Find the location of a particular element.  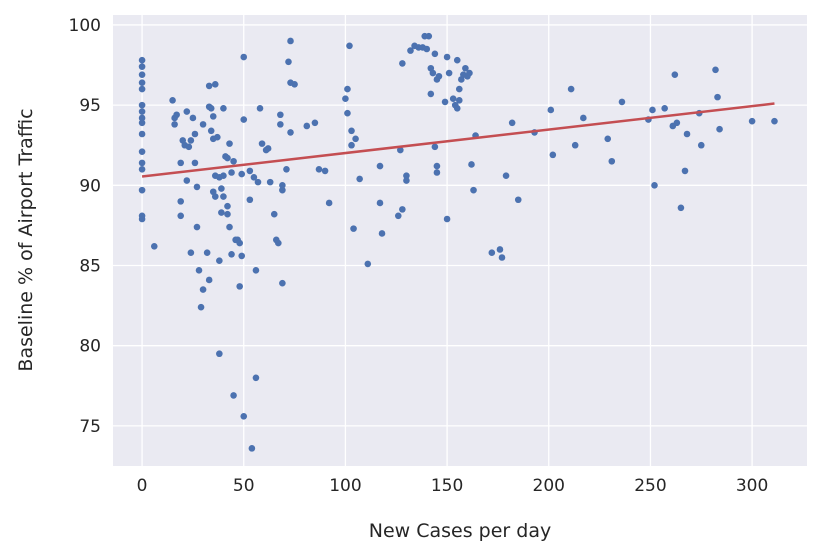

x-tick-label: 100 is located at coordinates (345, 486).